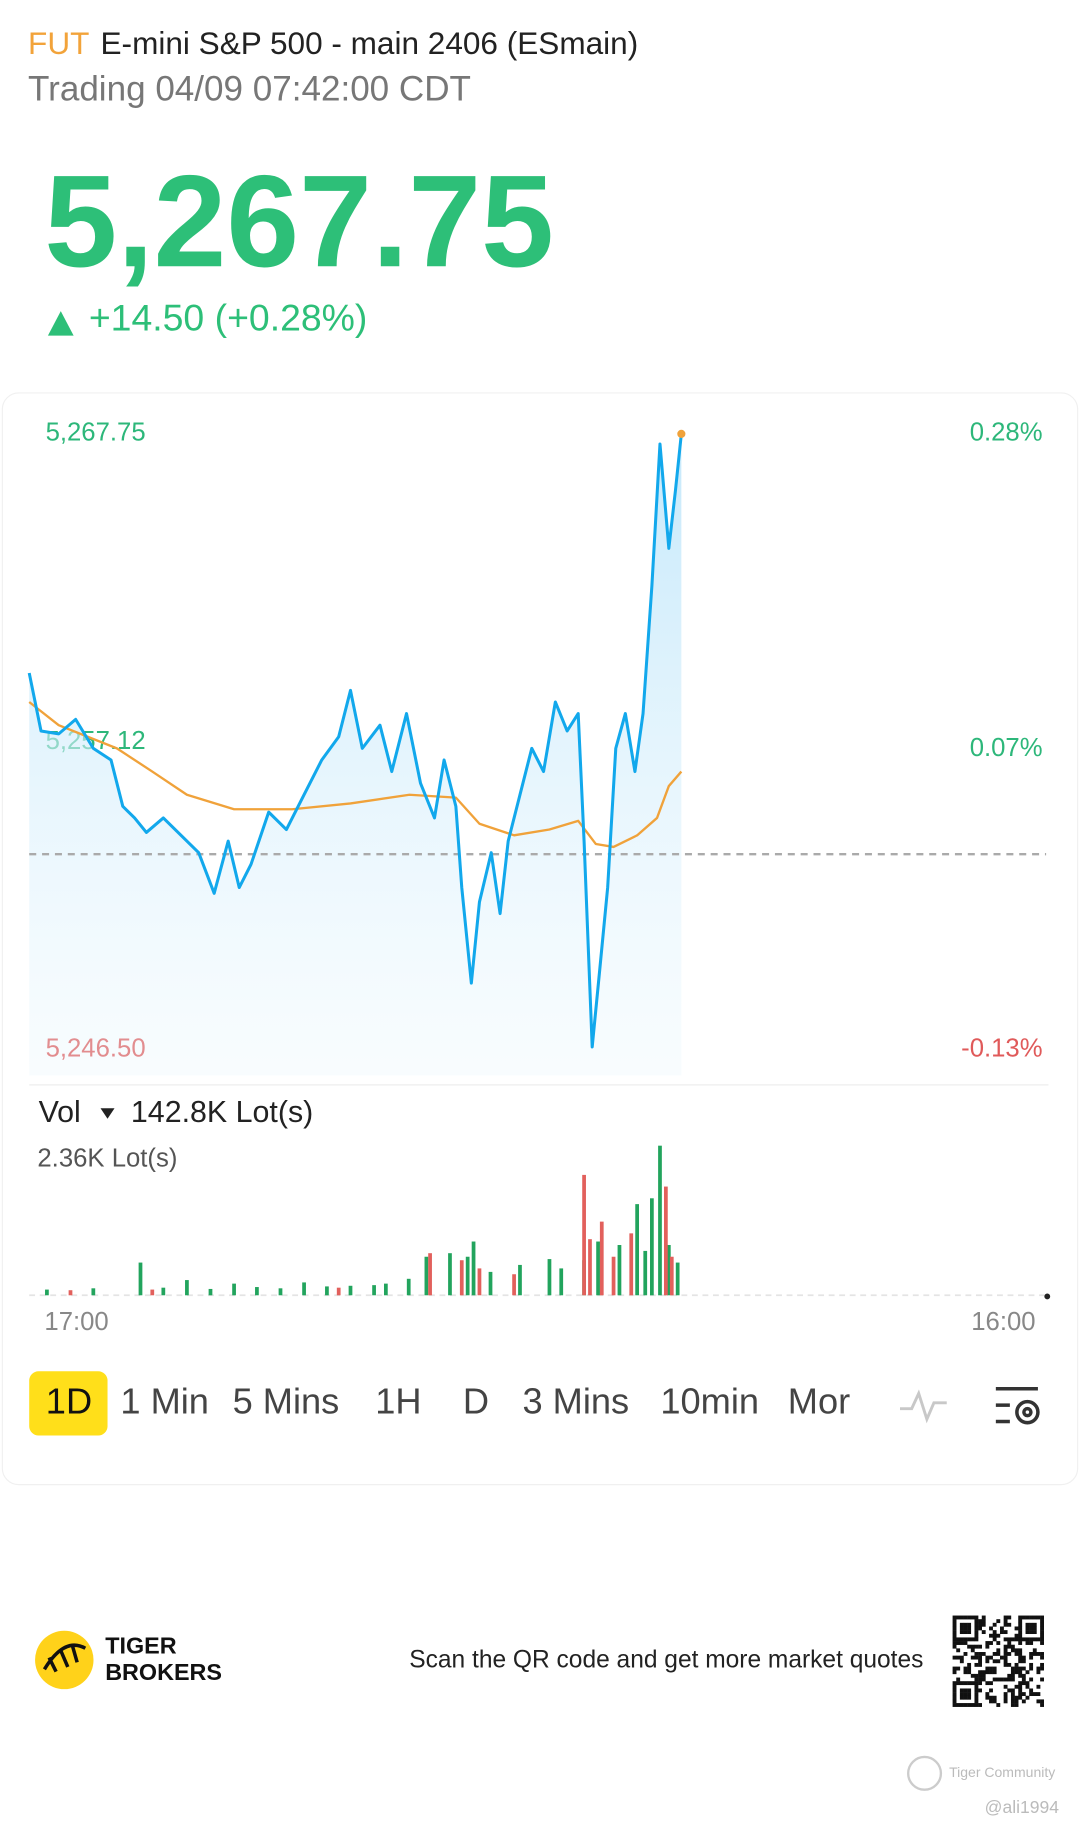 The width and height of the screenshot is (1080, 1832). Describe the element at coordinates (370, 43) in the screenshot. I see `instrument-title: E-mini S&P 500 - main 2406 (ESmain)` at that location.